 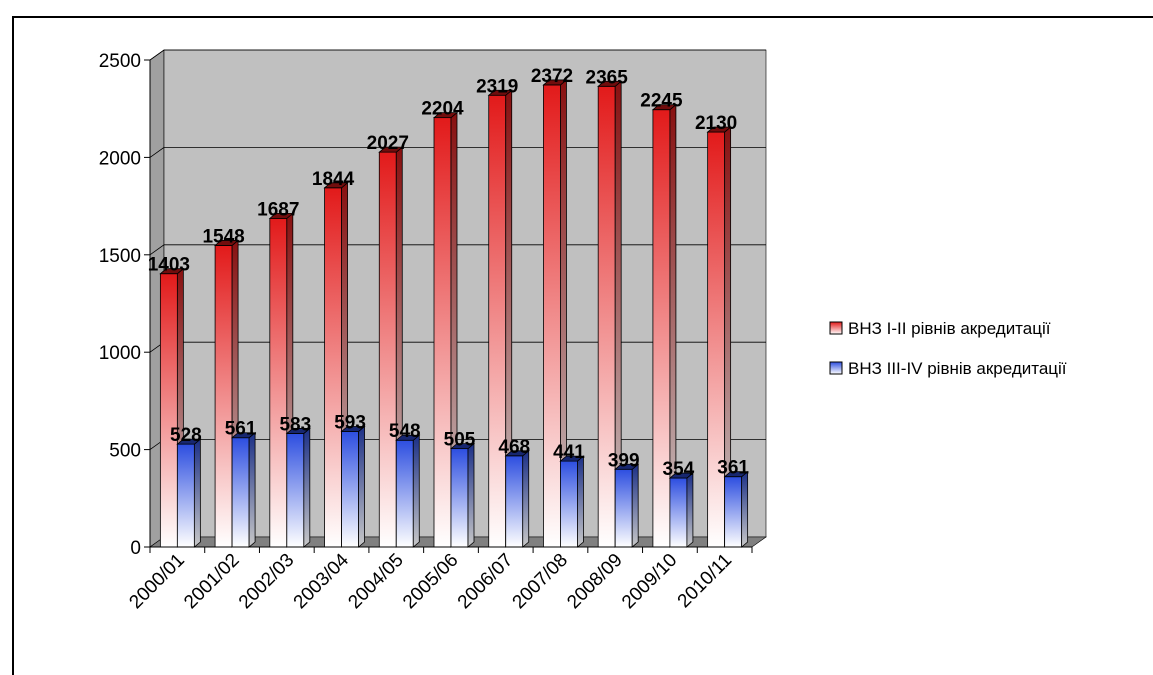 I want to click on bar-vnz-3-4-2004-05-top, so click(x=408, y=437).